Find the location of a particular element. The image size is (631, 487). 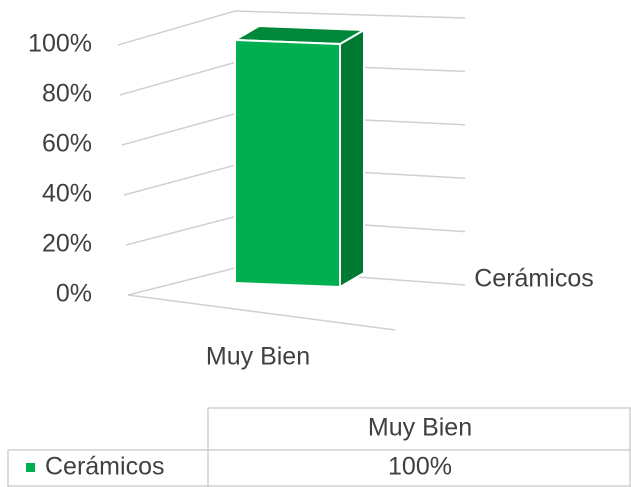

bar-front is located at coordinates (287, 163).